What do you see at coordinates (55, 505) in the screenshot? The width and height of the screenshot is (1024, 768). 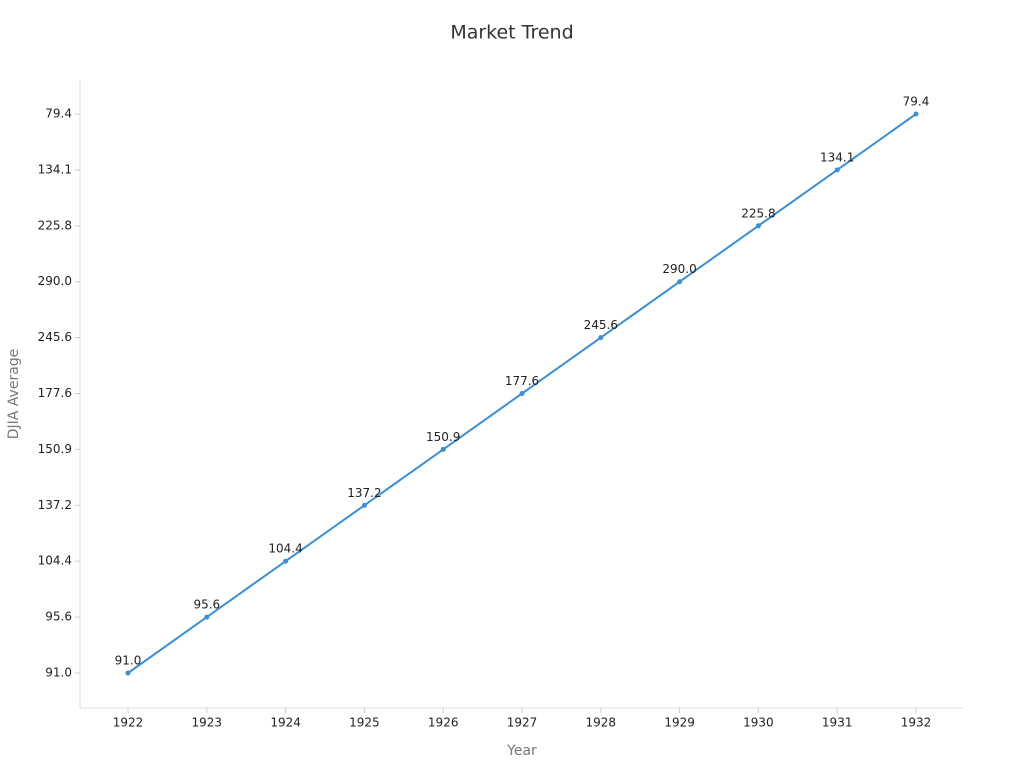 I see `y-tick-label: 137.2` at bounding box center [55, 505].